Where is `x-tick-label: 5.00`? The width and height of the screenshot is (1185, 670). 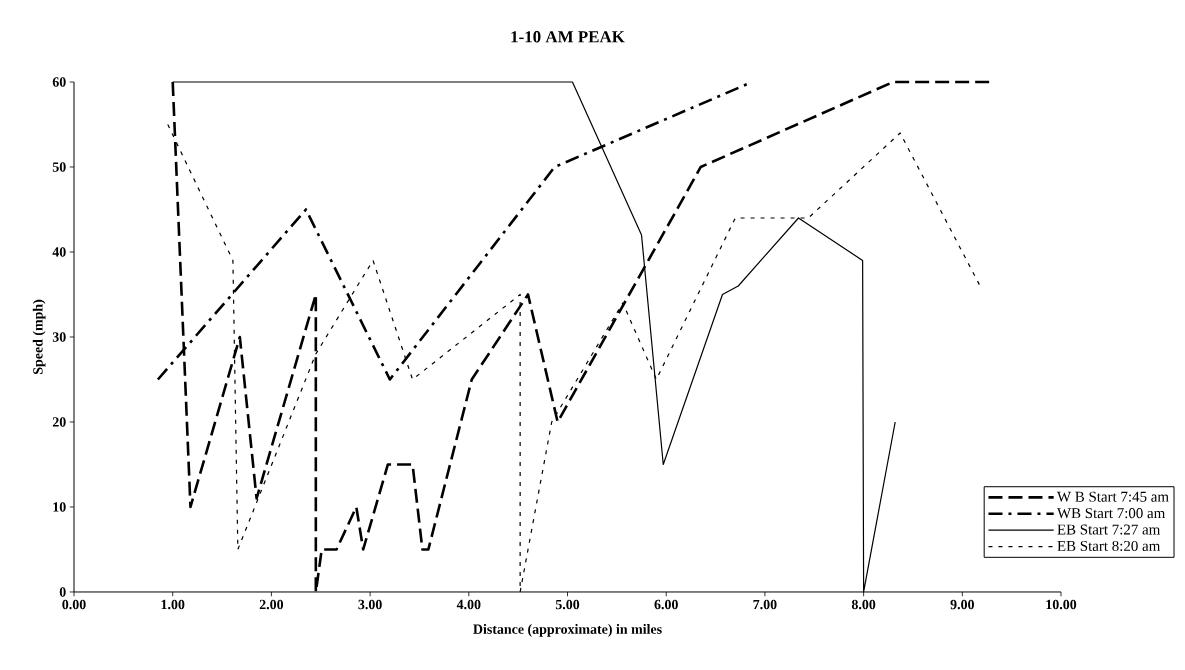
x-tick-label: 5.00 is located at coordinates (567, 604).